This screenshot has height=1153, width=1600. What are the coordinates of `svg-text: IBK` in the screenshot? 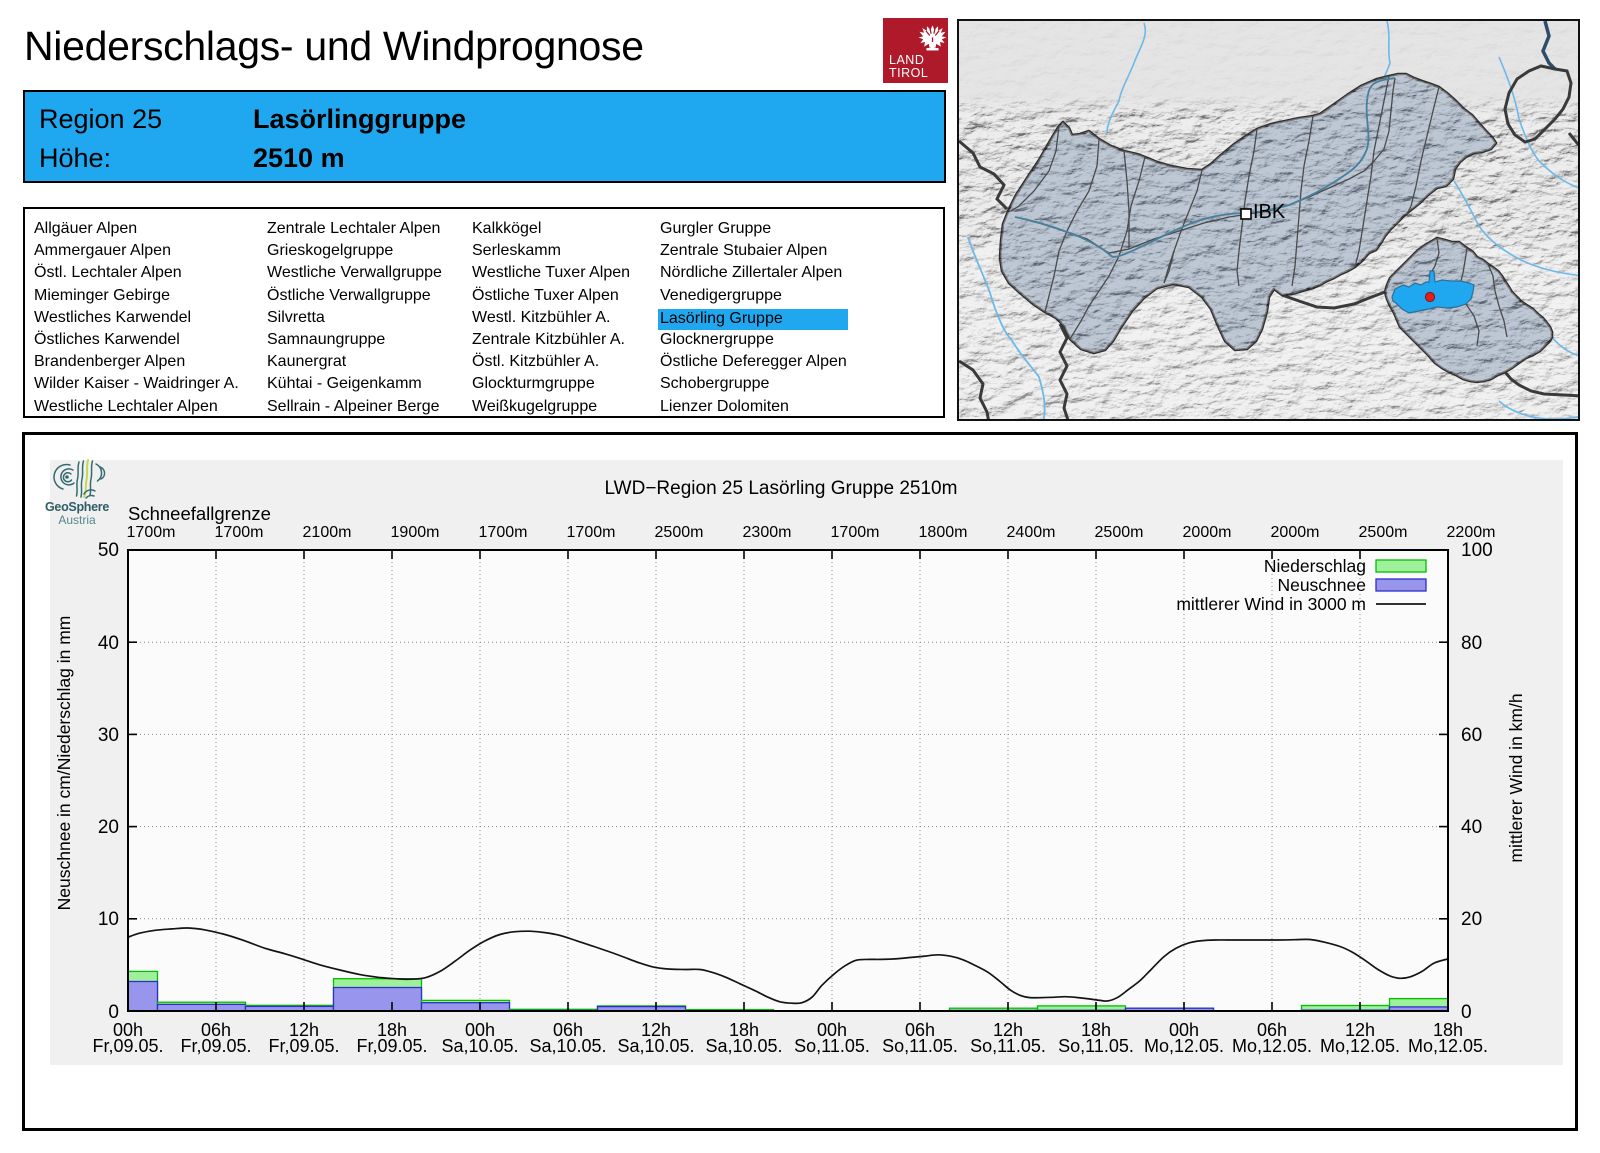 It's located at (1269, 212).